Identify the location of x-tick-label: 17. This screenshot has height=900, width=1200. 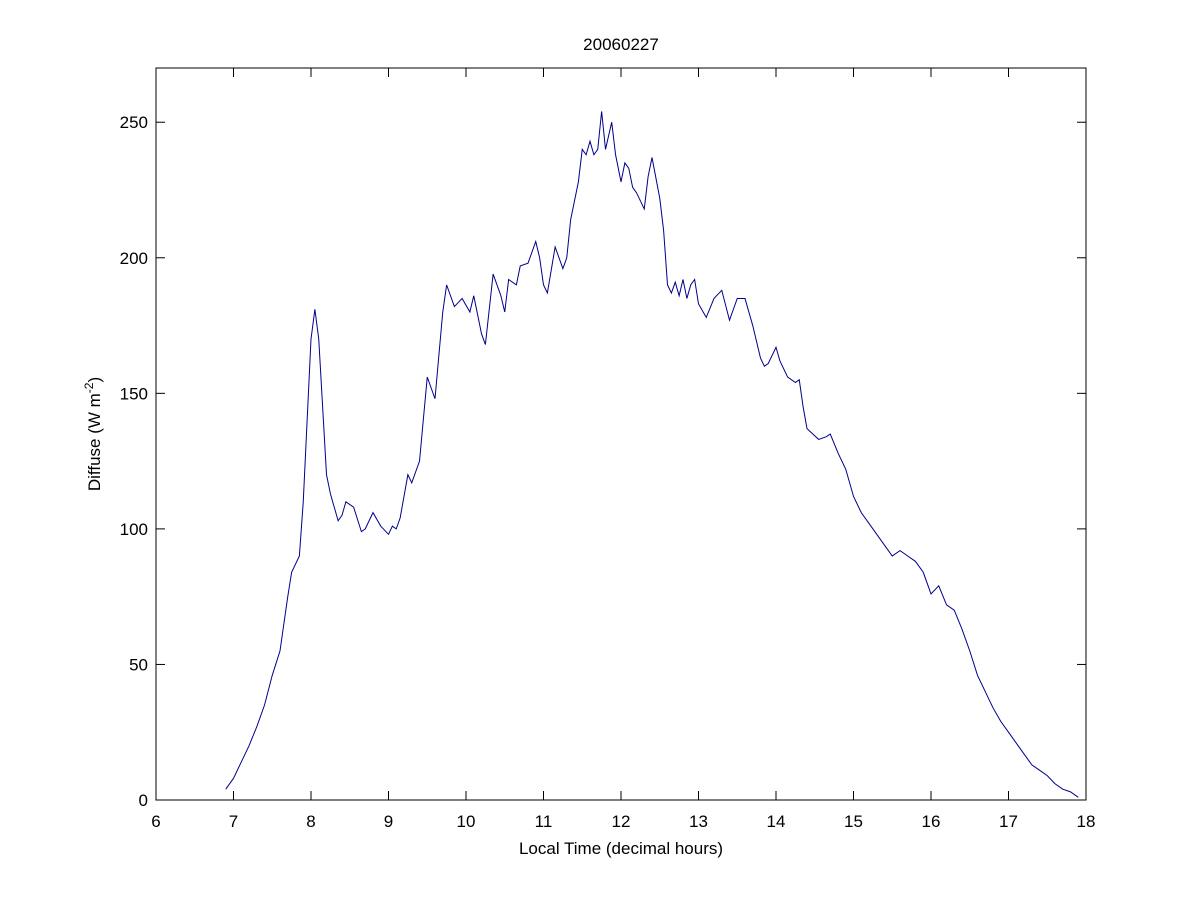
(1008, 821).